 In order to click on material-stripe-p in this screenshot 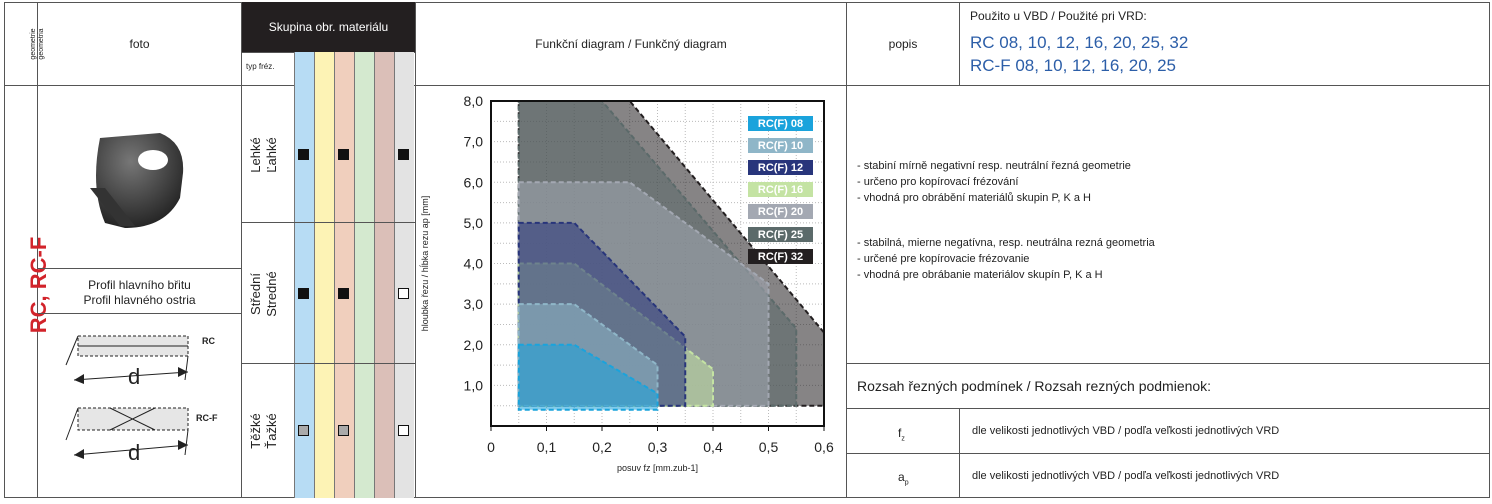, I will do `click(304, 275)`.